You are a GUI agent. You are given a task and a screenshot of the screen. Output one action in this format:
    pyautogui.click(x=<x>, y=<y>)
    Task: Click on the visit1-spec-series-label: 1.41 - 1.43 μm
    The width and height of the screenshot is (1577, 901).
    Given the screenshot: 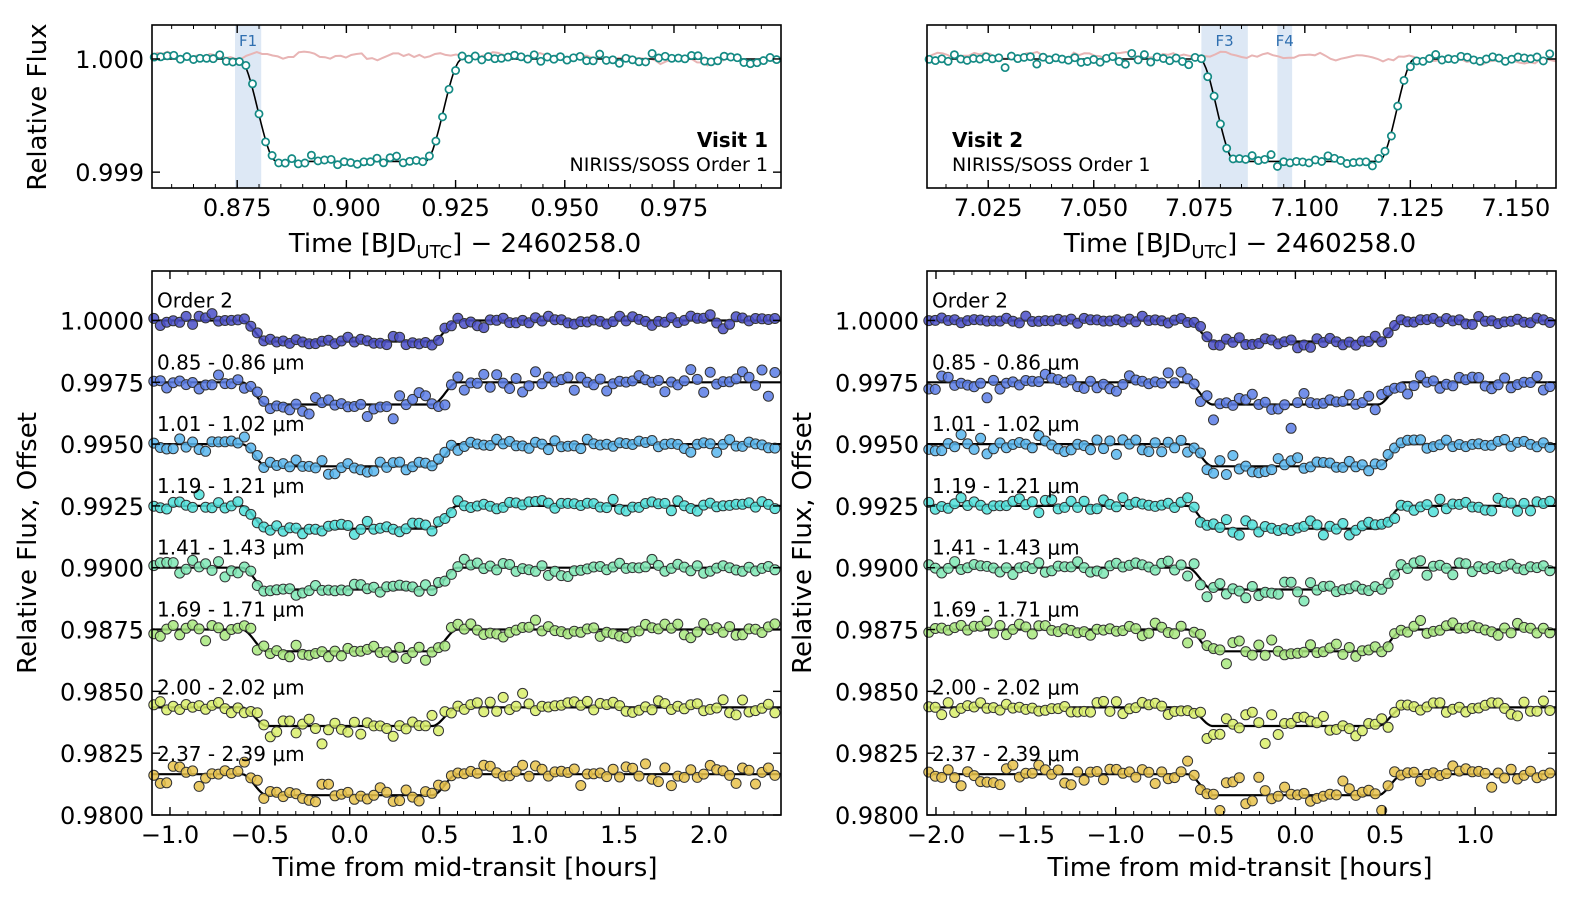 What is the action you would take?
    pyautogui.click(x=231, y=548)
    